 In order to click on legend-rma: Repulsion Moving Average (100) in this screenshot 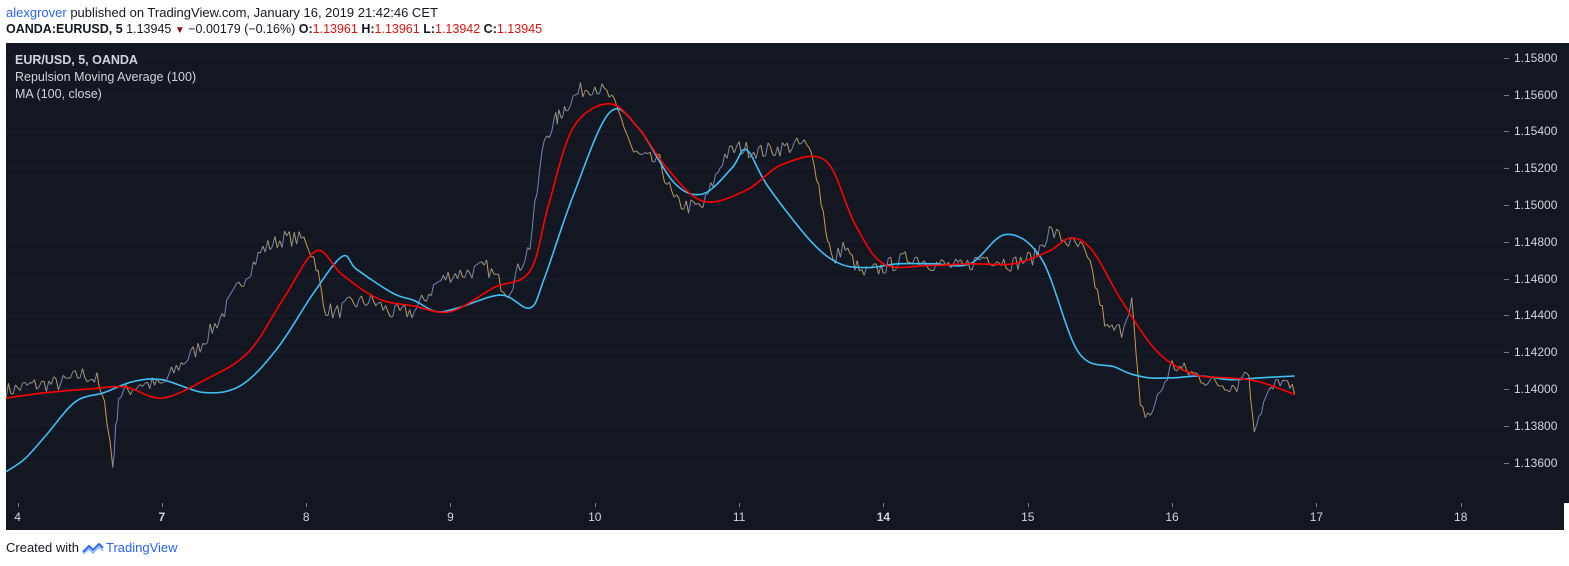, I will do `click(106, 77)`.